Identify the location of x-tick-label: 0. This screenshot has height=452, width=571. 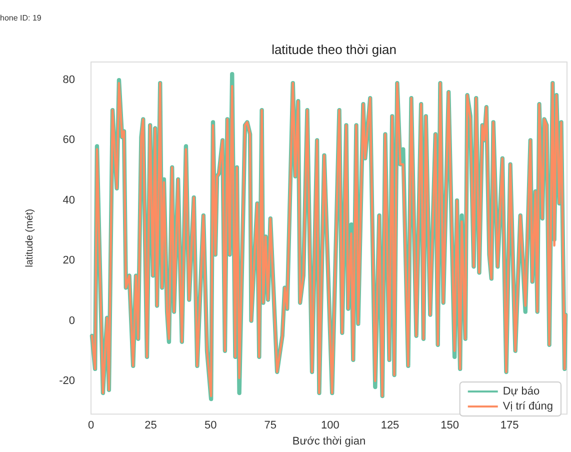
(91, 426).